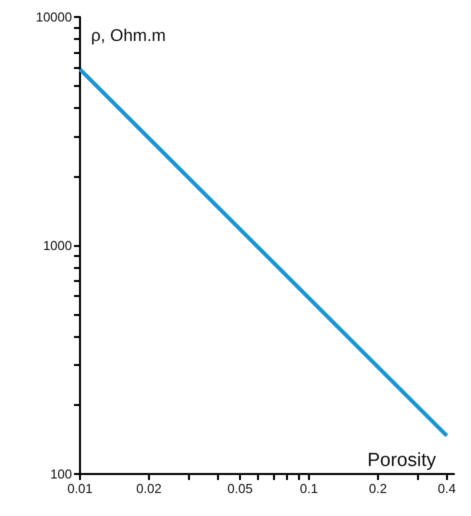  What do you see at coordinates (54, 17) in the screenshot?
I see `y-tick-label: 10000` at bounding box center [54, 17].